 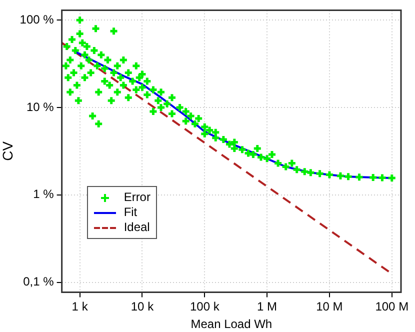 I want to click on x-axis-title: Mean Load Wh, so click(x=231, y=324).